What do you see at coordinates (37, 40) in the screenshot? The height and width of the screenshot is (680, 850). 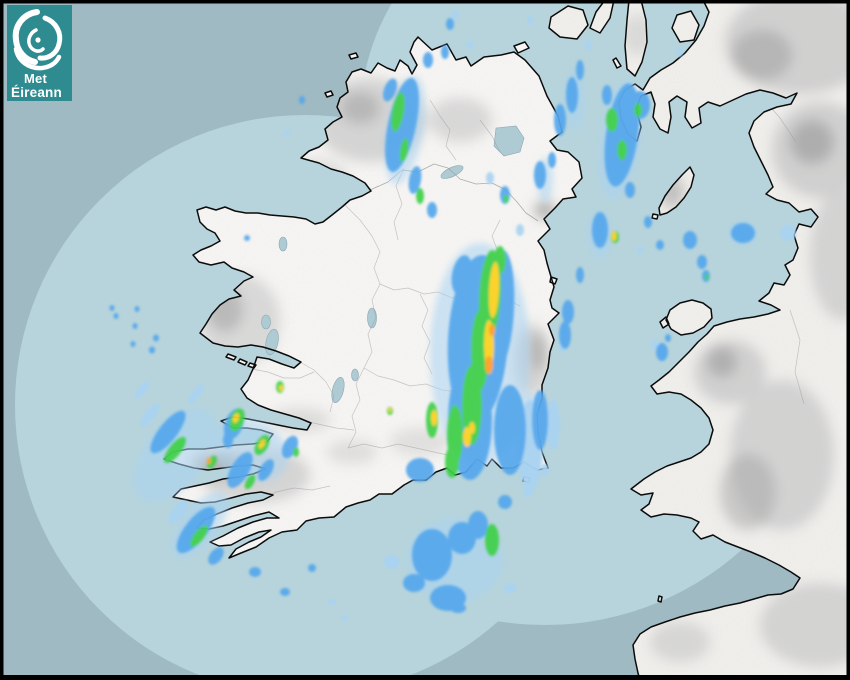 I see `swirl-icon` at bounding box center [37, 40].